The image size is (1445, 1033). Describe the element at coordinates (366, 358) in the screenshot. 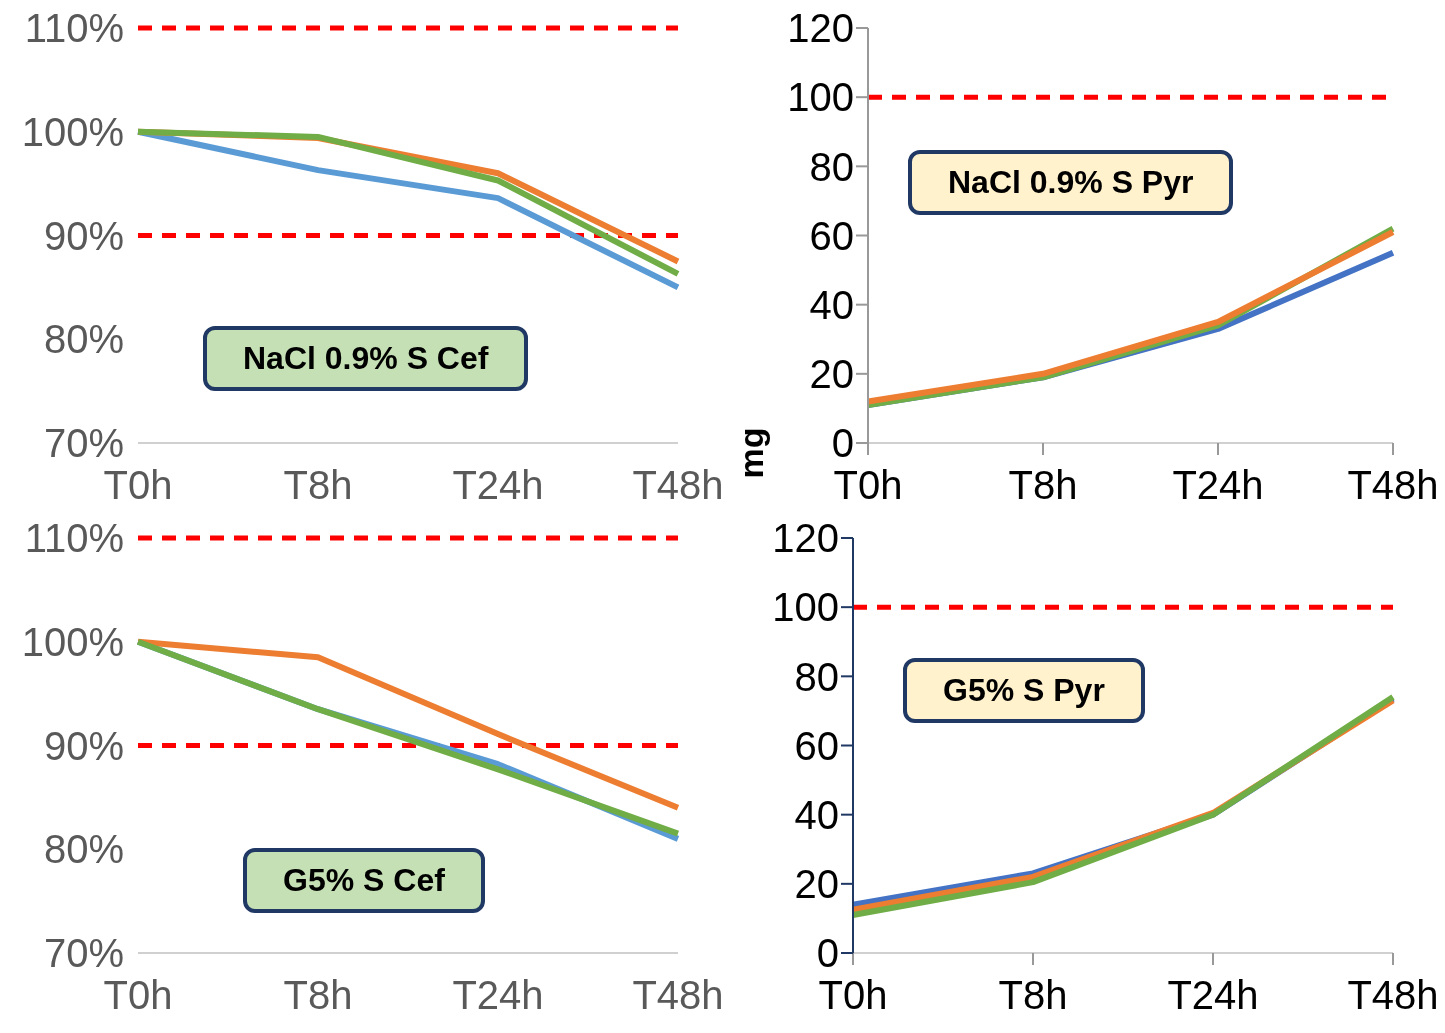

I see `annotation: NaCl 0.9% S Cef` at that location.